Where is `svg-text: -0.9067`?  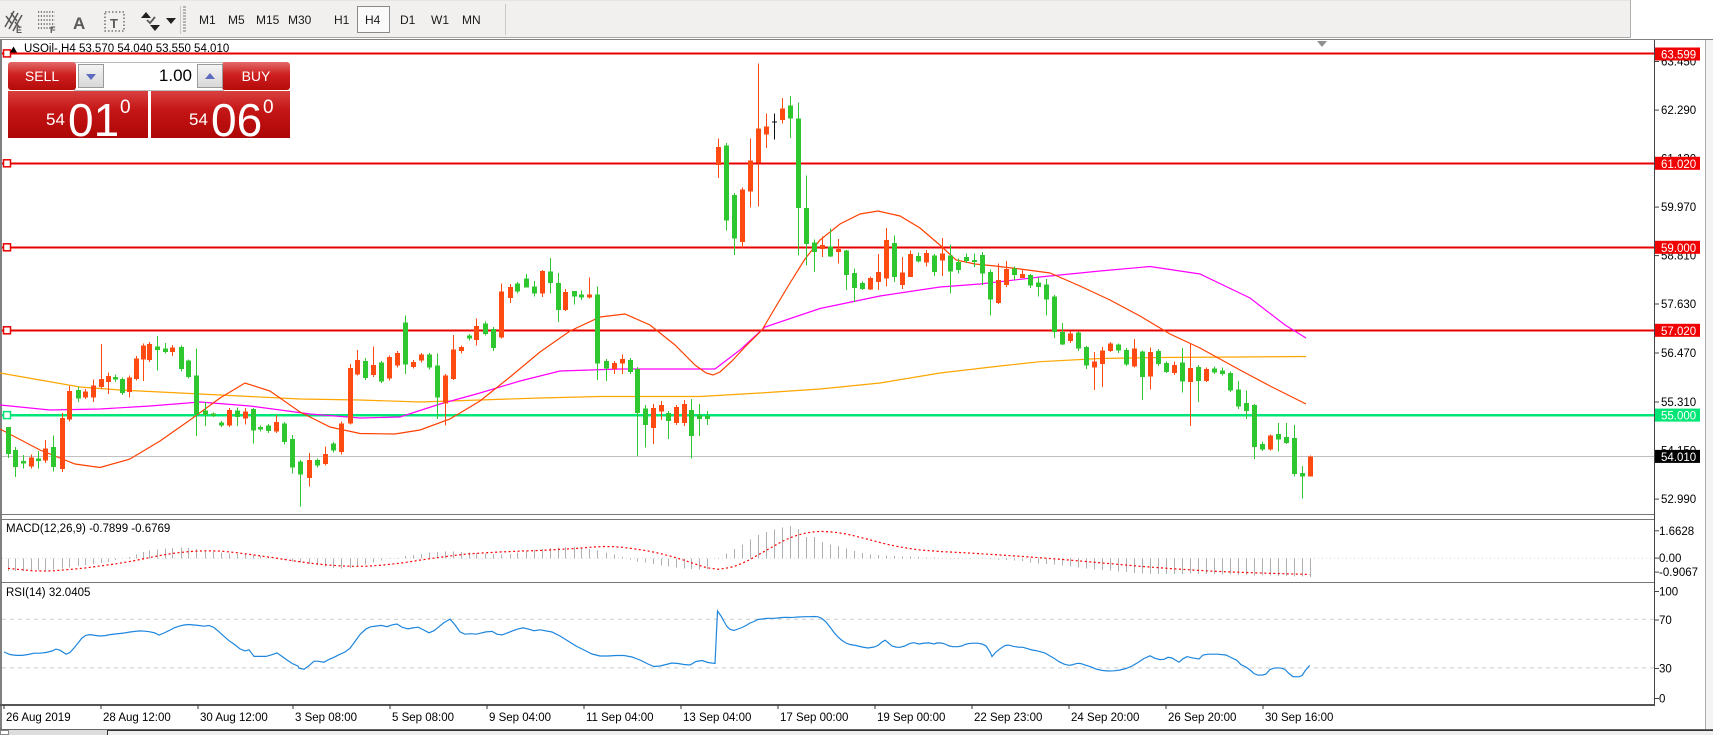 svg-text: -0.9067 is located at coordinates (1678, 573).